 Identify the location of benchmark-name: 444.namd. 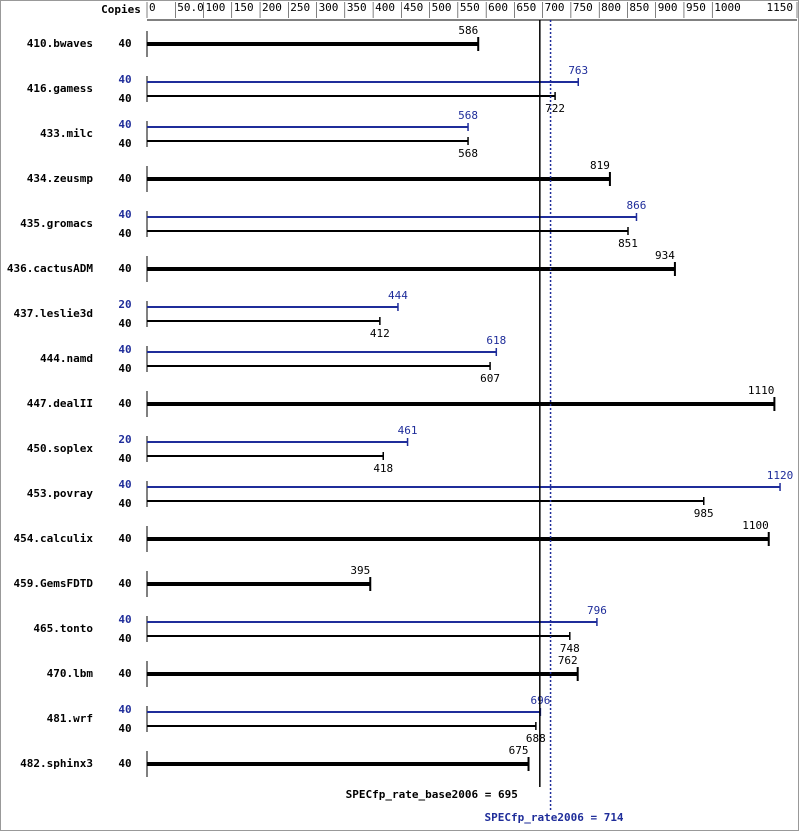
(66, 358).